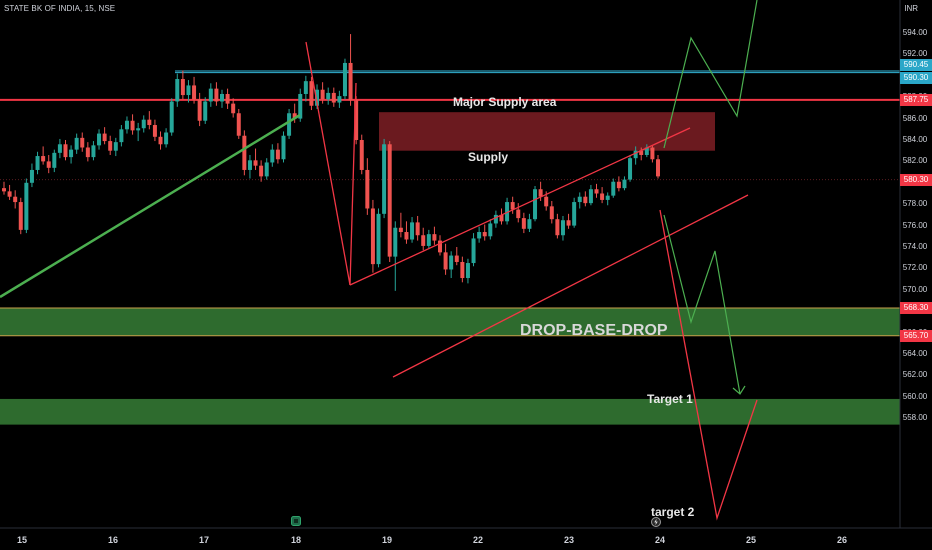 Image resolution: width=932 pixels, height=550 pixels. Describe the element at coordinates (915, 396) in the screenshot. I see `y-tick-label: 560.00` at that location.